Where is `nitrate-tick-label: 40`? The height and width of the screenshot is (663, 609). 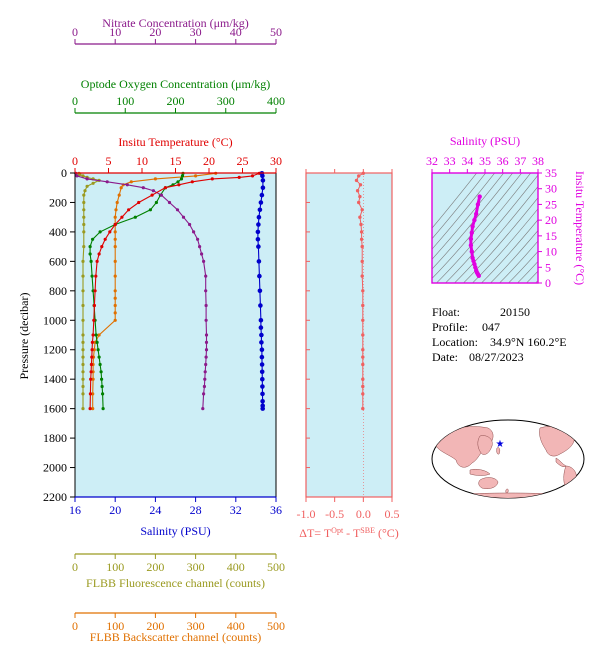 nitrate-tick-label: 40 is located at coordinates (236, 32).